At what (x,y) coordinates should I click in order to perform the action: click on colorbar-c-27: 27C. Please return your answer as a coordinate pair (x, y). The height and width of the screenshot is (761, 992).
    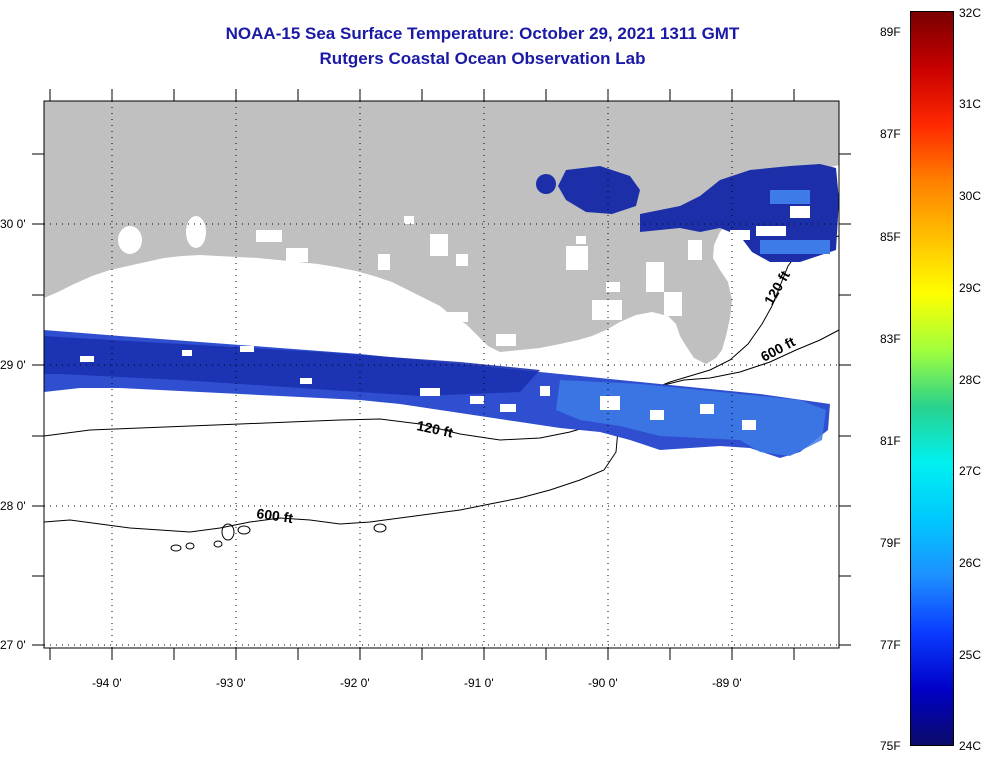
    Looking at the image, I should click on (970, 471).